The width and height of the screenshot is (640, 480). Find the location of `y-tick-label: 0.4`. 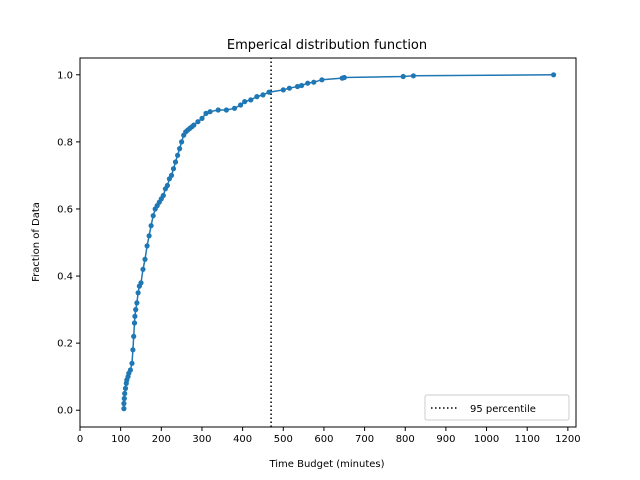

y-tick-label: 0.4 is located at coordinates (65, 277).